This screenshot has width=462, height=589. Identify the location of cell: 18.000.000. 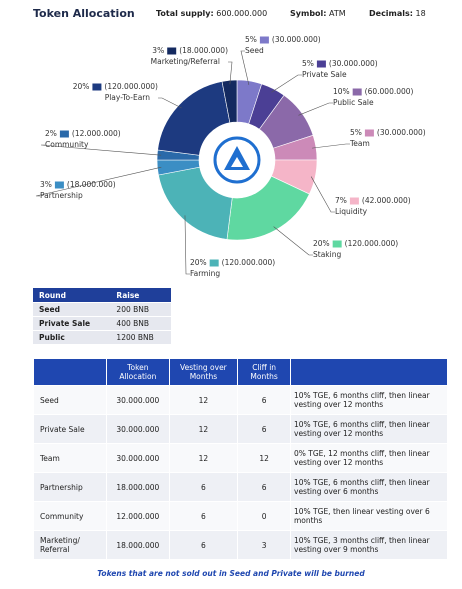
(138, 545).